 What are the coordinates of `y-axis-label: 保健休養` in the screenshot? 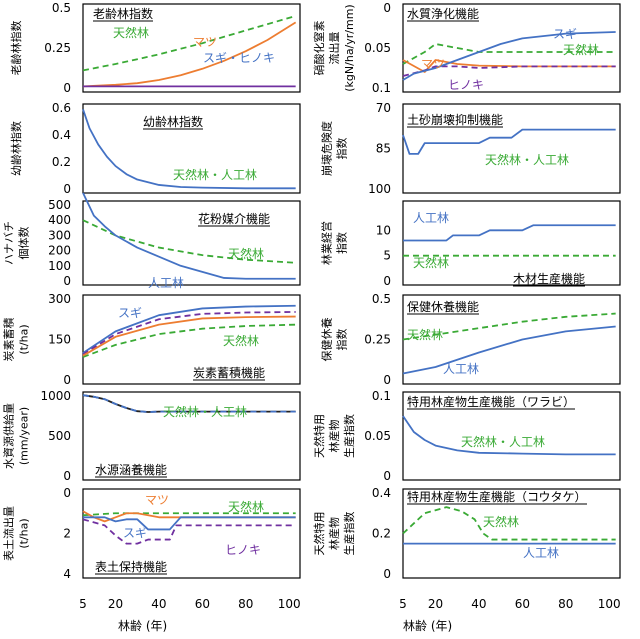 It's located at (327, 340).